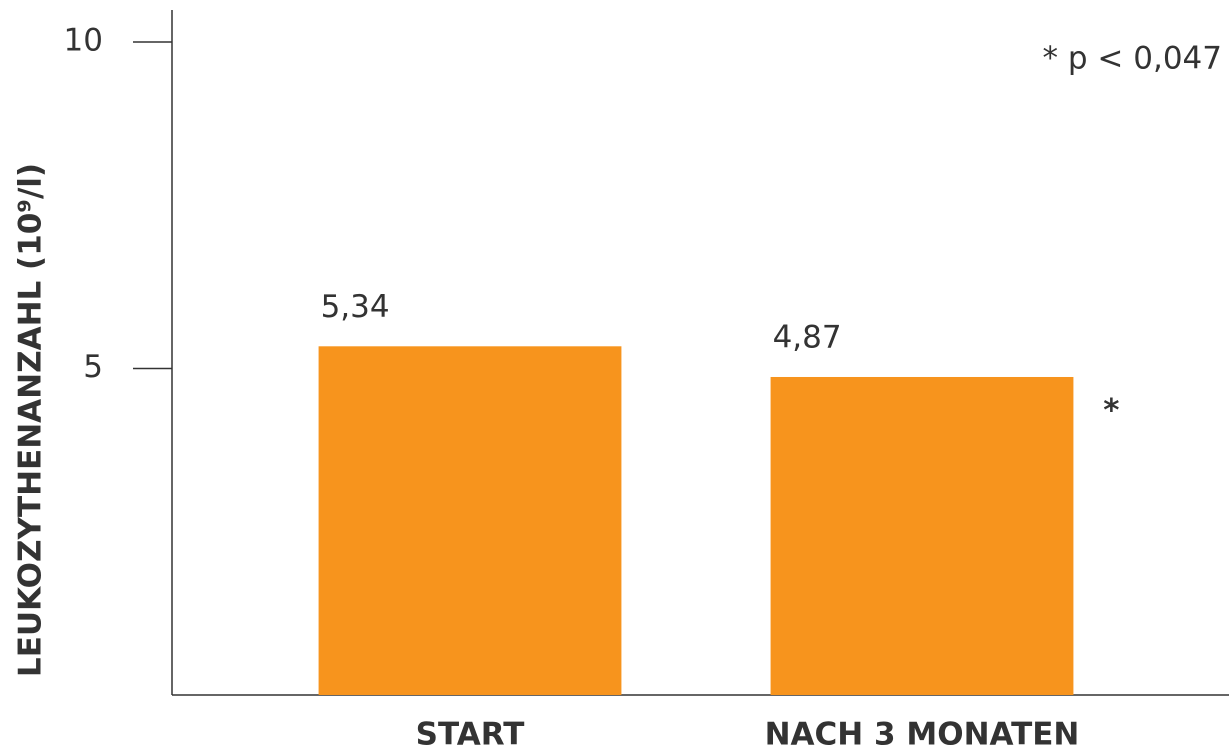 The image size is (1229, 752). What do you see at coordinates (83, 41) in the screenshot?
I see `y-tick-label: 10` at bounding box center [83, 41].